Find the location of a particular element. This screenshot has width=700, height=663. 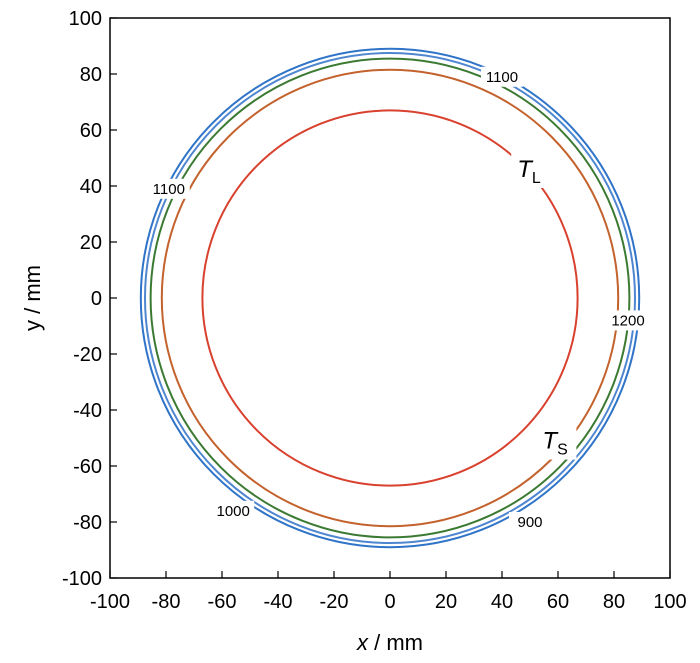

x-tick-label-2: -60 is located at coordinates (222, 602).